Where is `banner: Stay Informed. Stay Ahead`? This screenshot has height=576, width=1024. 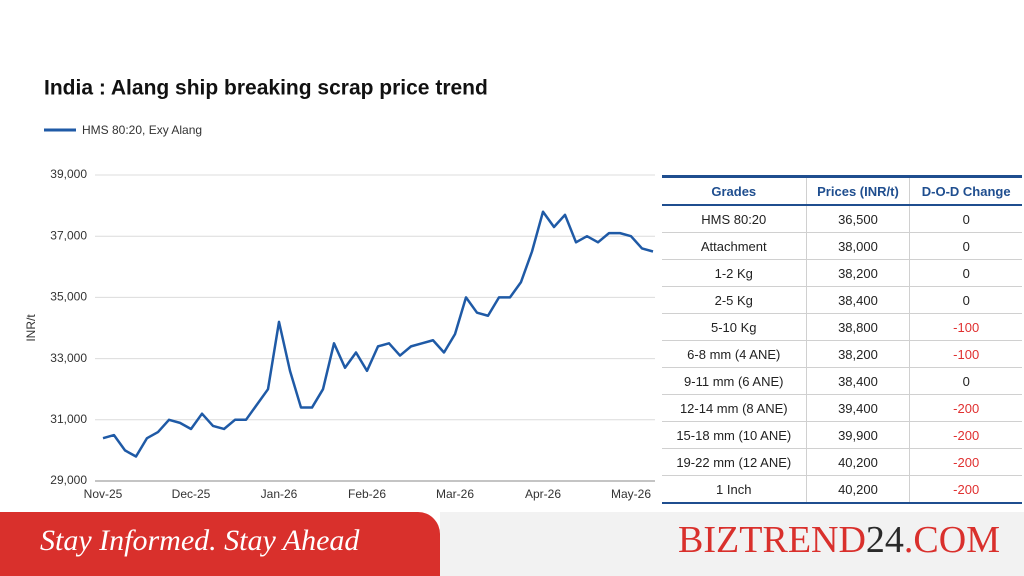
banner: Stay Informed. Stay Ahead is located at coordinates (220, 544).